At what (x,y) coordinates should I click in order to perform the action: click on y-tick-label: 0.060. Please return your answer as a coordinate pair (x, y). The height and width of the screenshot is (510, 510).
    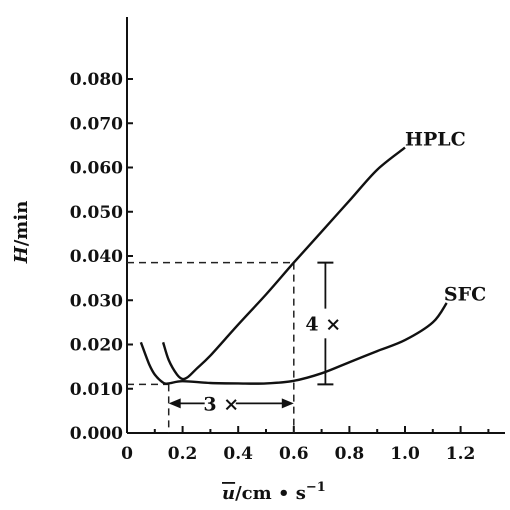
    Looking at the image, I should click on (96, 169).